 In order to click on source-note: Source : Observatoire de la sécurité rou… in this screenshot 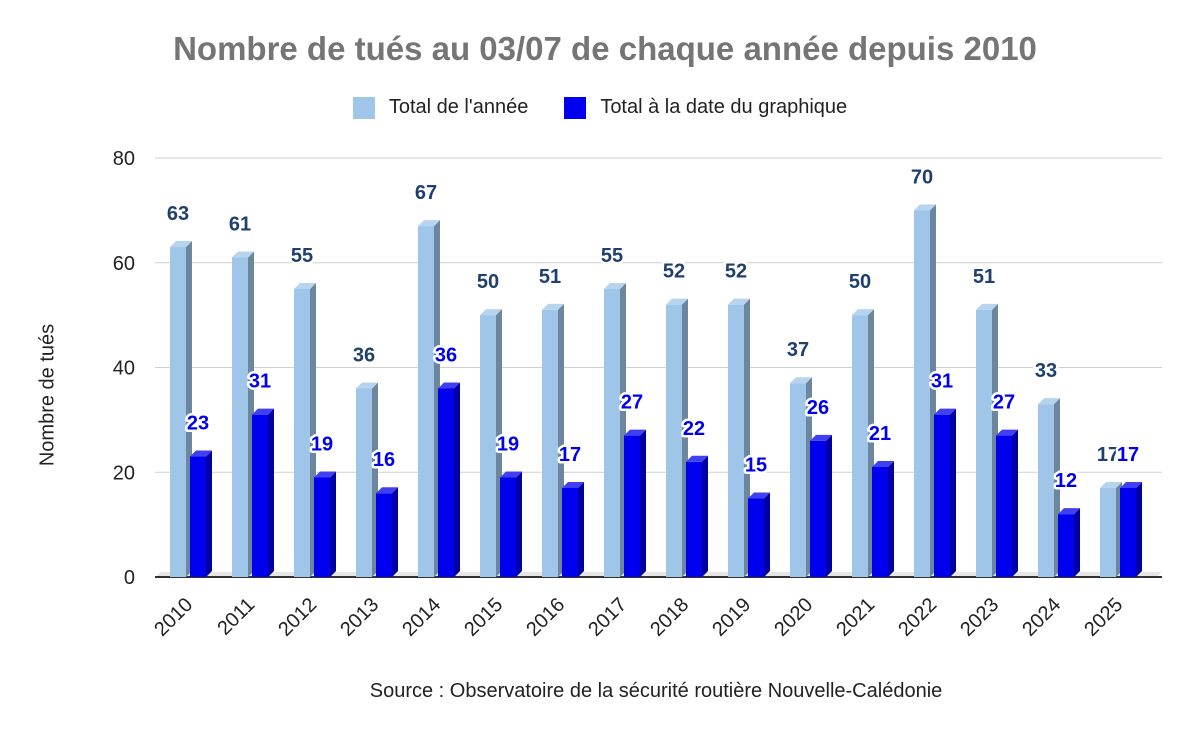, I will do `click(656, 691)`.